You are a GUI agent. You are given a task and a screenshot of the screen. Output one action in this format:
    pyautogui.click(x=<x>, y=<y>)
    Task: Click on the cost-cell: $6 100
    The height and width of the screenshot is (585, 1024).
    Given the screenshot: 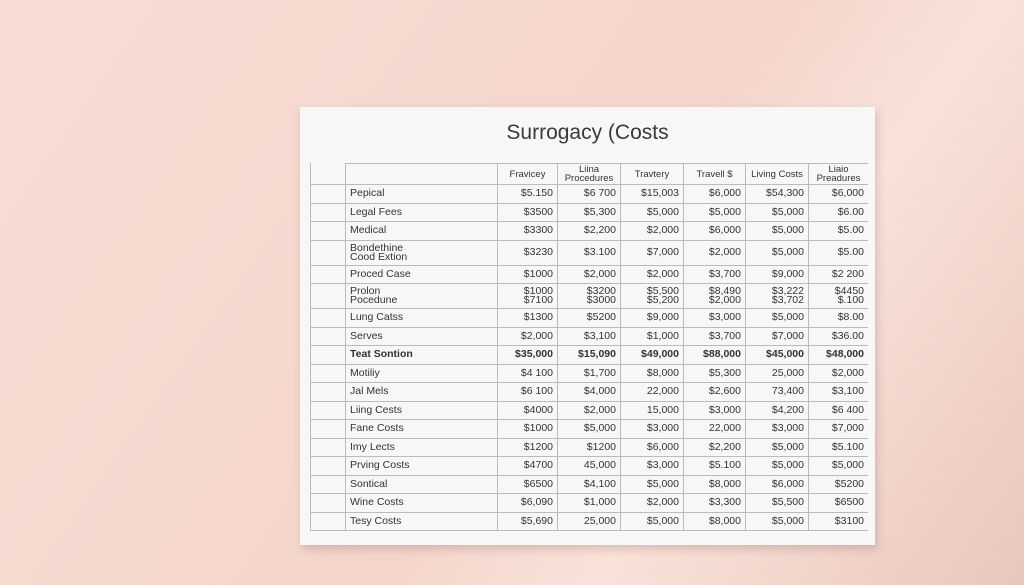 What is the action you would take?
    pyautogui.click(x=527, y=392)
    